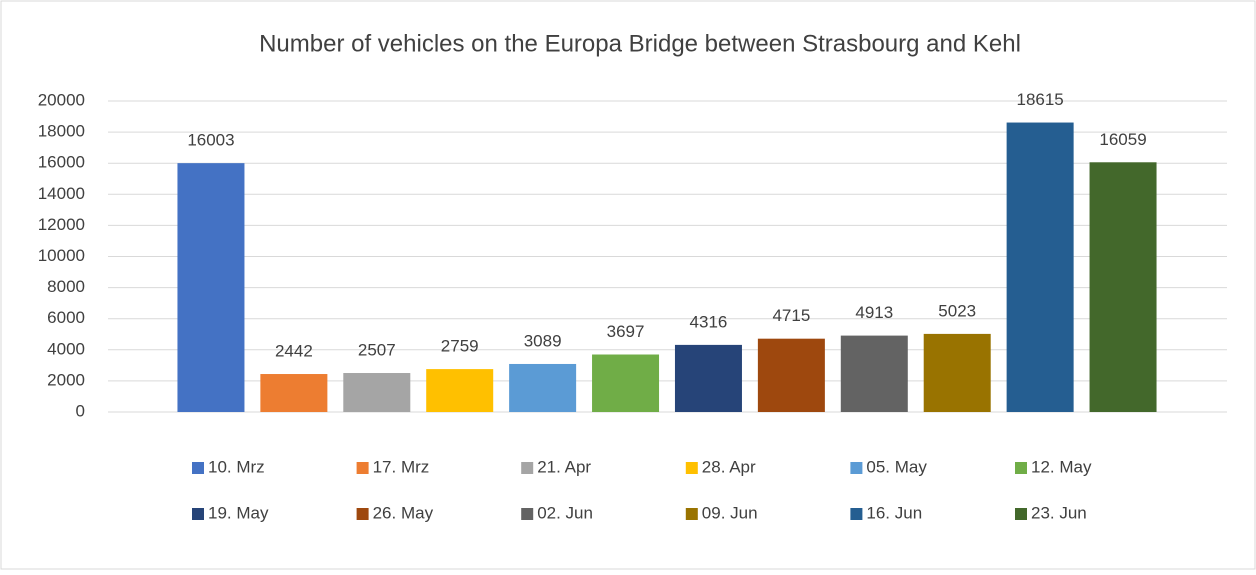 The image size is (1256, 575). I want to click on y-tick-label: 14000, so click(61, 193).